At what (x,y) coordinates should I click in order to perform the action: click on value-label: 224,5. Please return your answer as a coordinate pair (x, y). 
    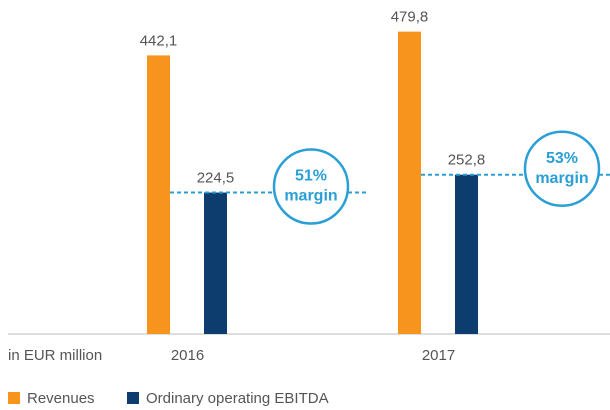
    Looking at the image, I should click on (216, 177).